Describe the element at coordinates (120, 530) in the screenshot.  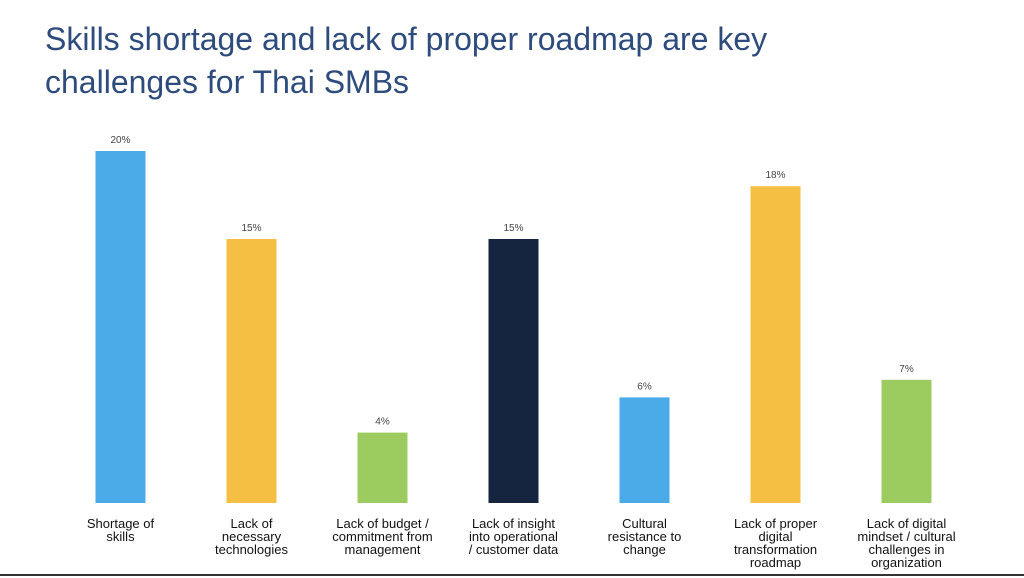
I see `x-tick-label: Shortage of skills` at that location.